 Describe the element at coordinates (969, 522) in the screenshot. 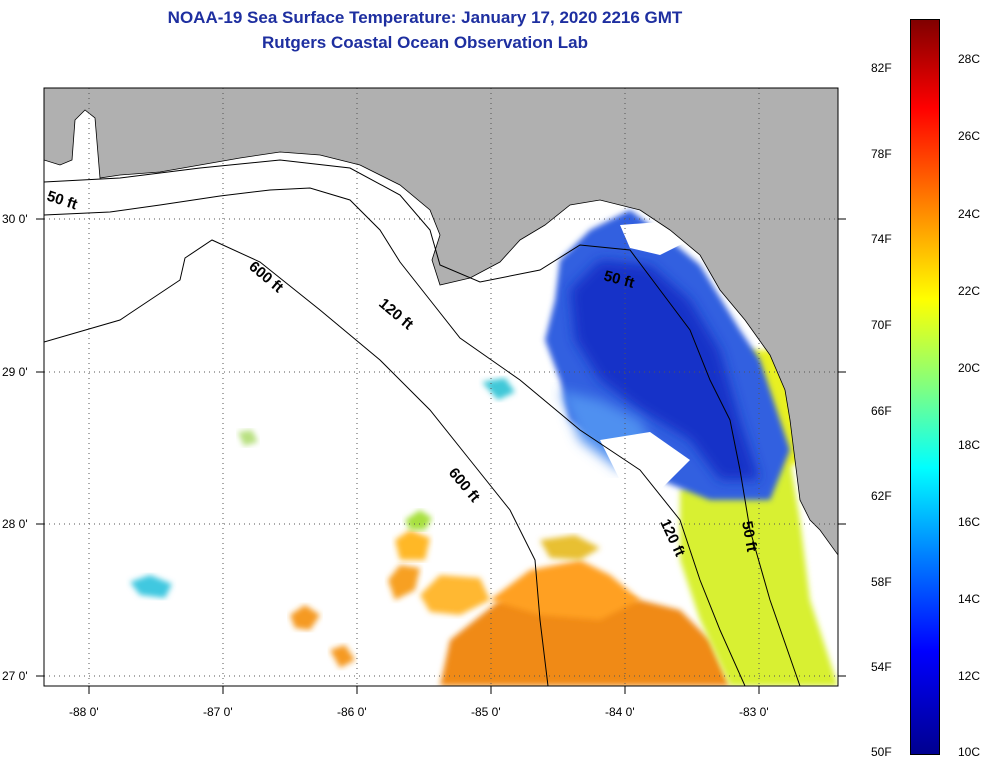

I see `colorbar-c-label: 16C` at that location.